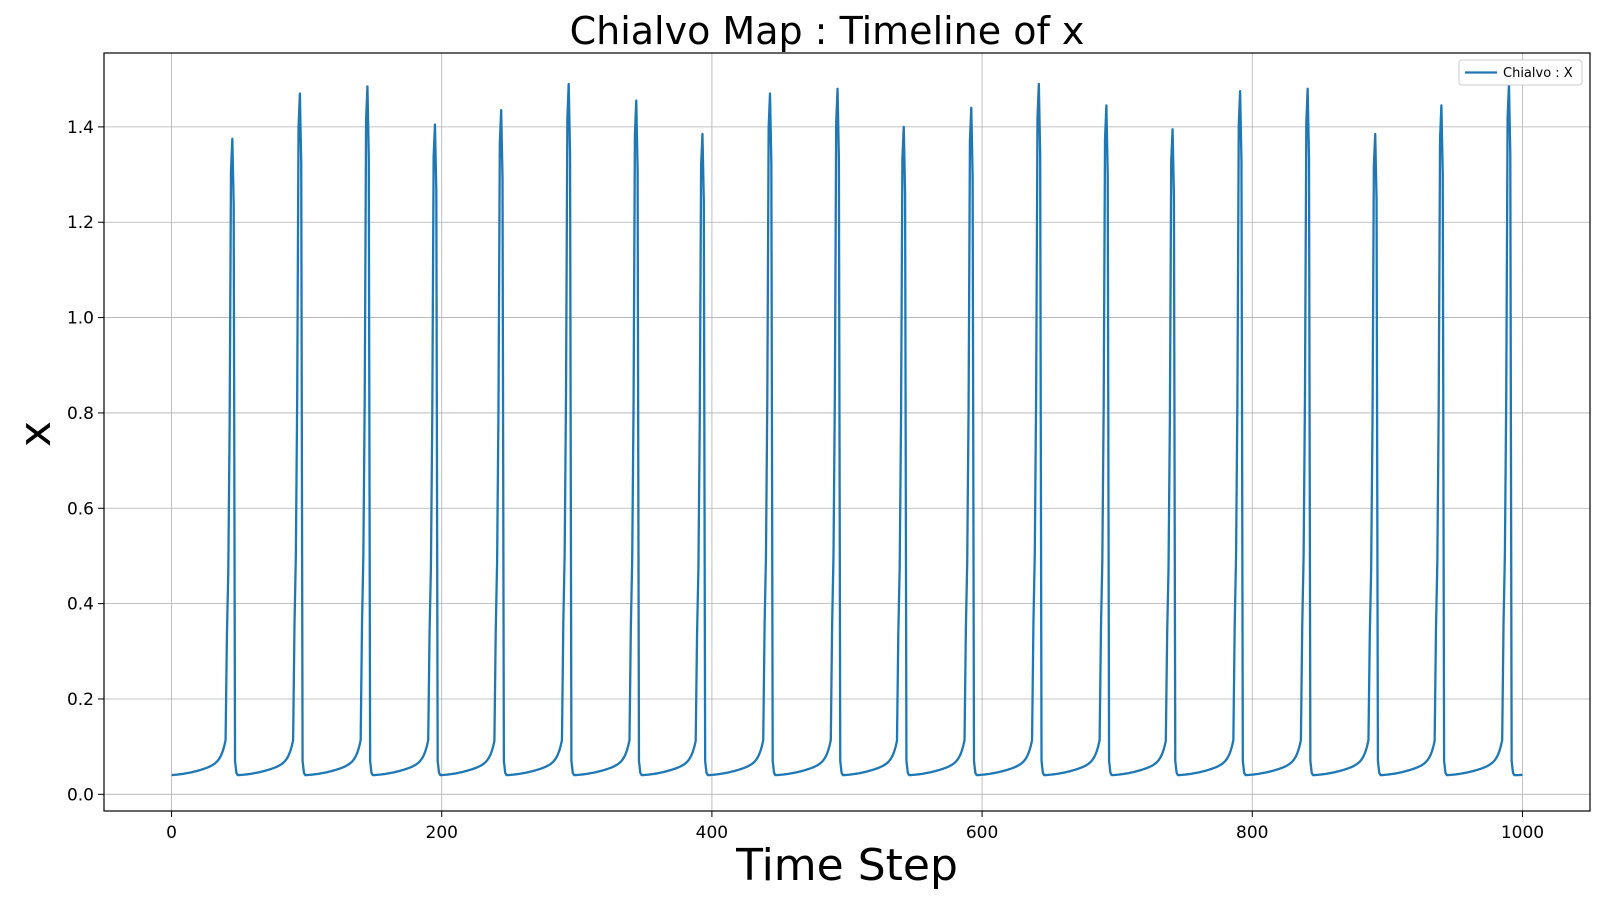 The height and width of the screenshot is (905, 1600). I want to click on y-axis-label: x, so click(35, 434).